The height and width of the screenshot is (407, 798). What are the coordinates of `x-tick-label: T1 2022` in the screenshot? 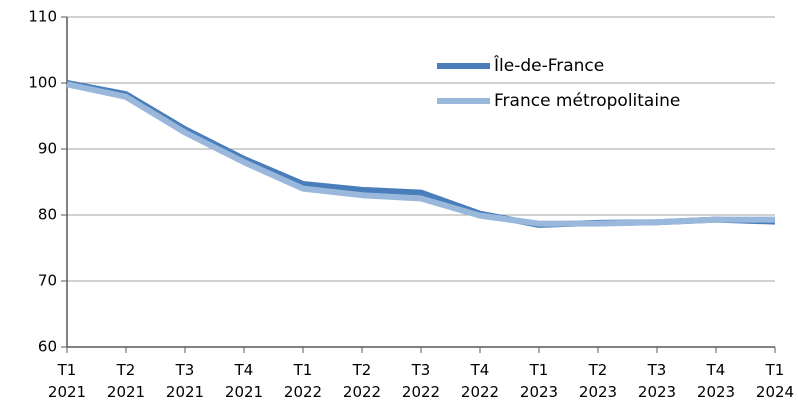 It's located at (303, 381).